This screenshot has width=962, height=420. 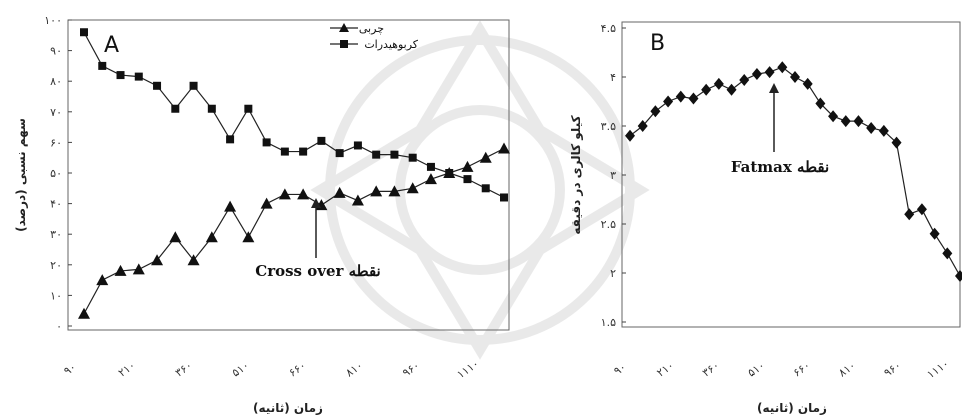 I want to click on y-tick-label: ۴.۵, so click(x=608, y=28).